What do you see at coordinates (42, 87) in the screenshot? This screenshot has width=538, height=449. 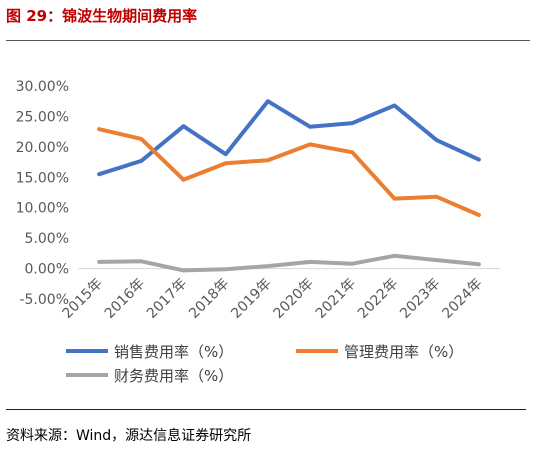 I see `y-tick-label: 30.00%` at bounding box center [42, 87].